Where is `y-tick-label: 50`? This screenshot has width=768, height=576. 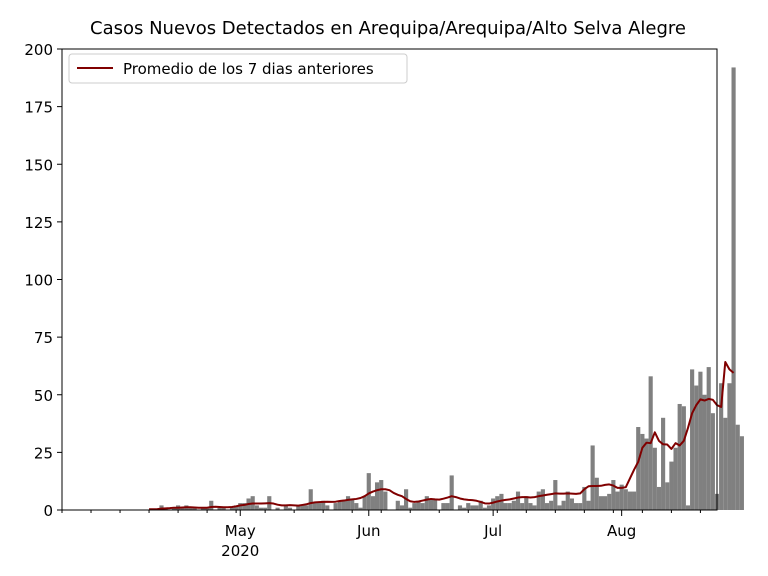 y-tick-label: 50 is located at coordinates (43, 396).